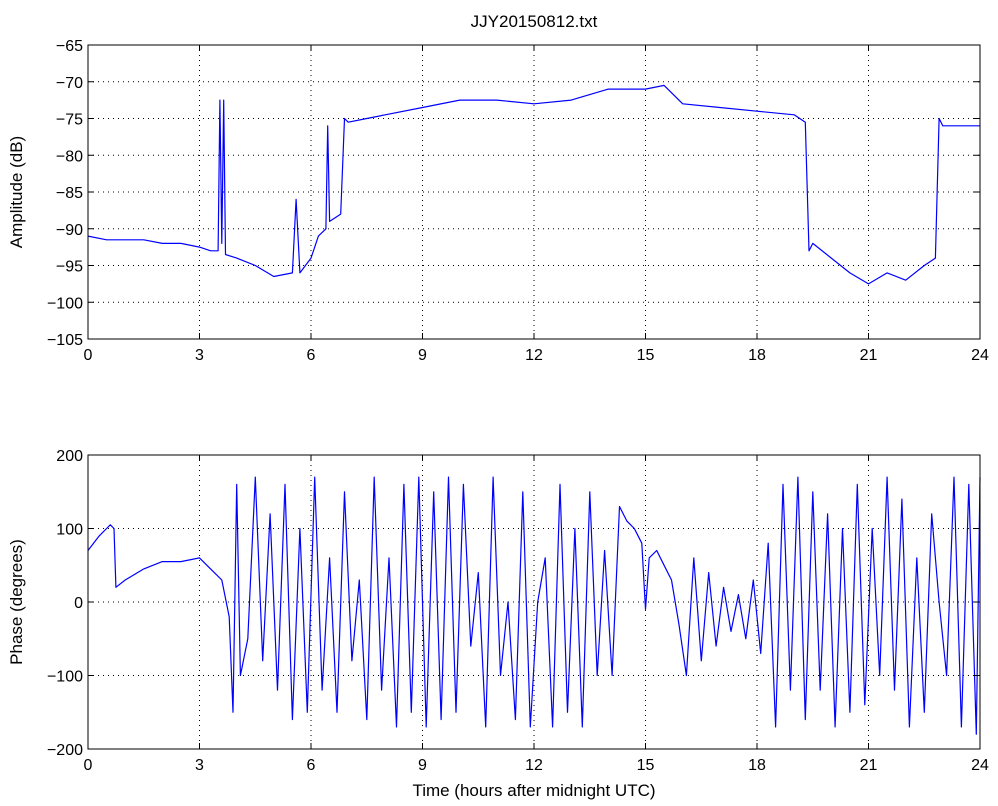 The width and height of the screenshot is (998, 806). What do you see at coordinates (69, 456) in the screenshot?
I see `phase-y-tick-label: 200` at bounding box center [69, 456].